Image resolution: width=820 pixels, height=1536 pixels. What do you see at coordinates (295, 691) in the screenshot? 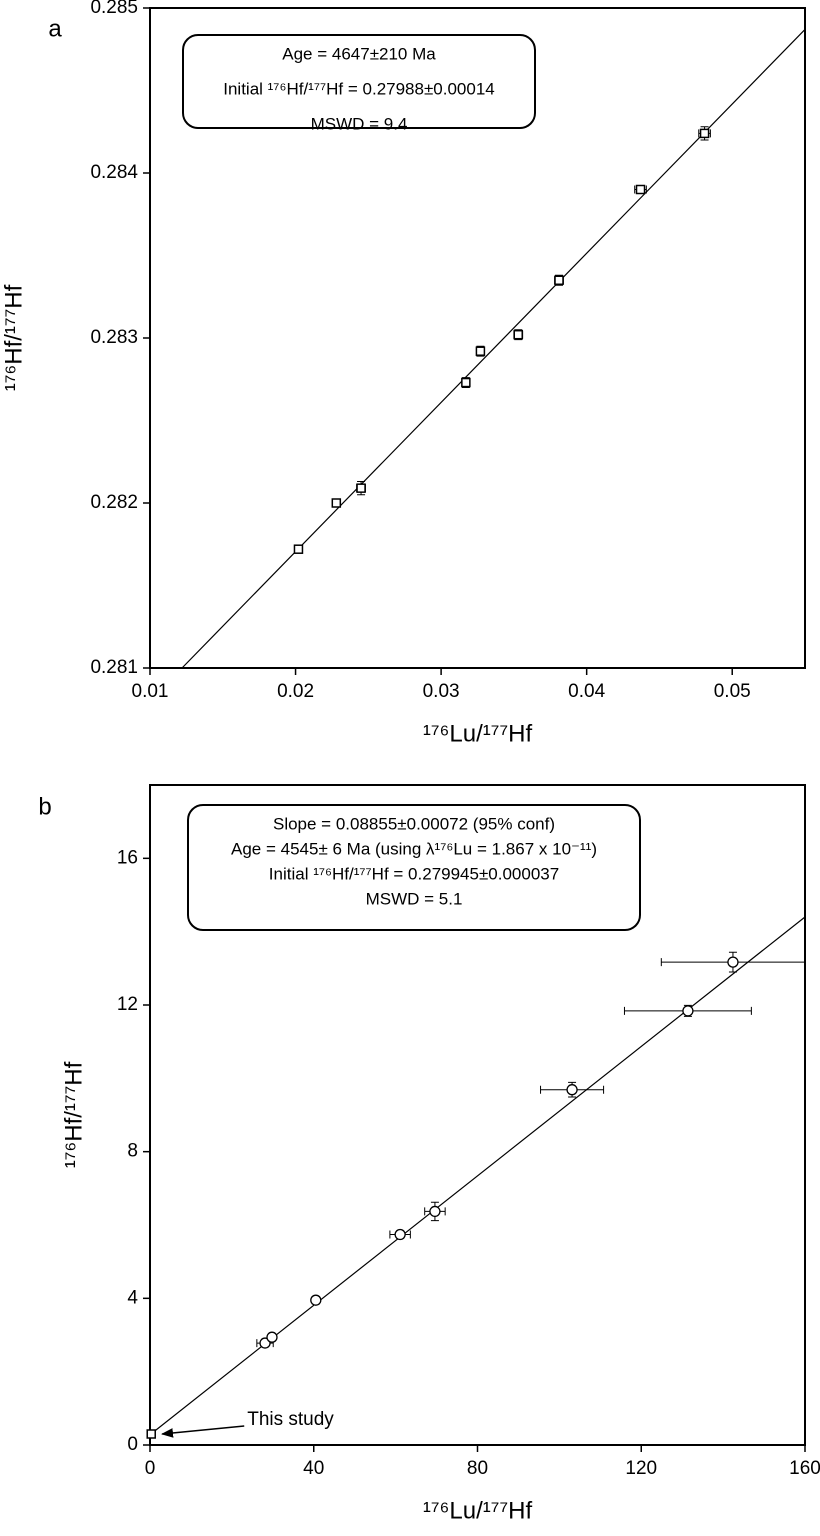
I see `x-tick-label: 0.02` at bounding box center [295, 691].